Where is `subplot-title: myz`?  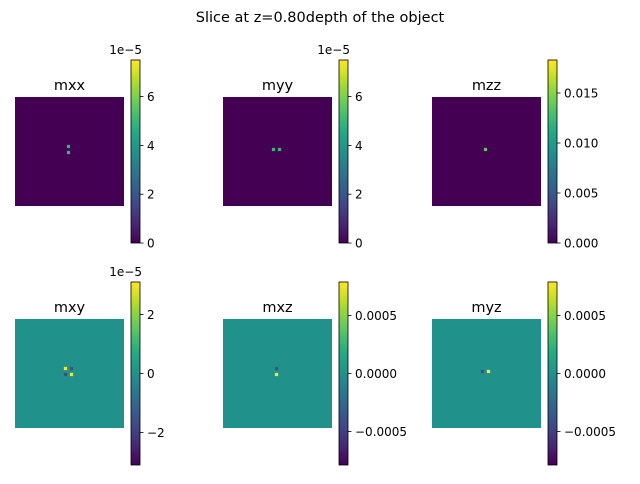 subplot-title: myz is located at coordinates (486, 308).